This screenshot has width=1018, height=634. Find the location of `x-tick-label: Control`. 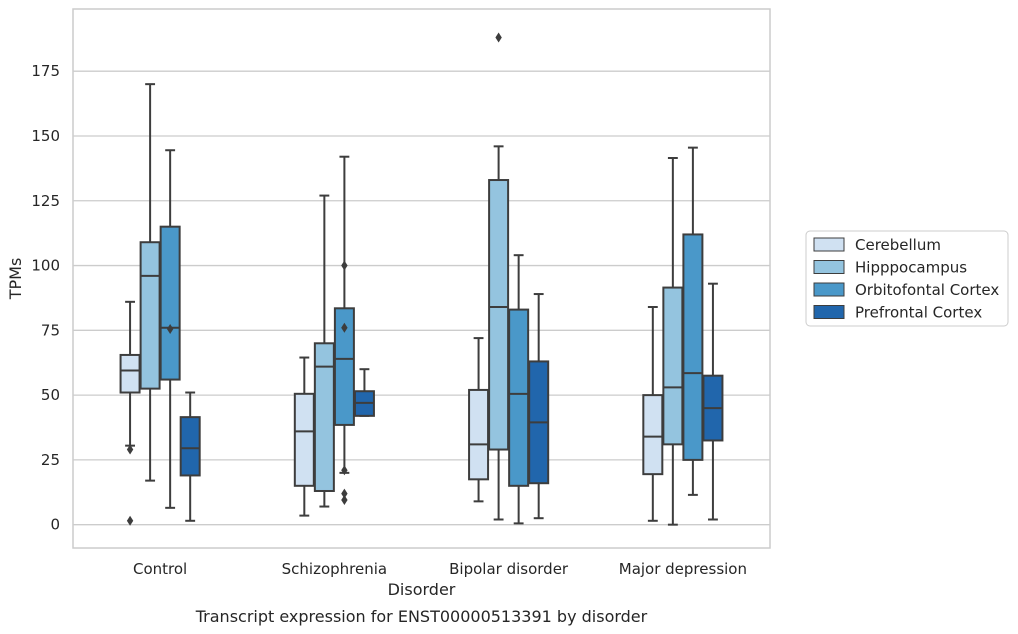

x-tick-label: Control is located at coordinates (160, 569).